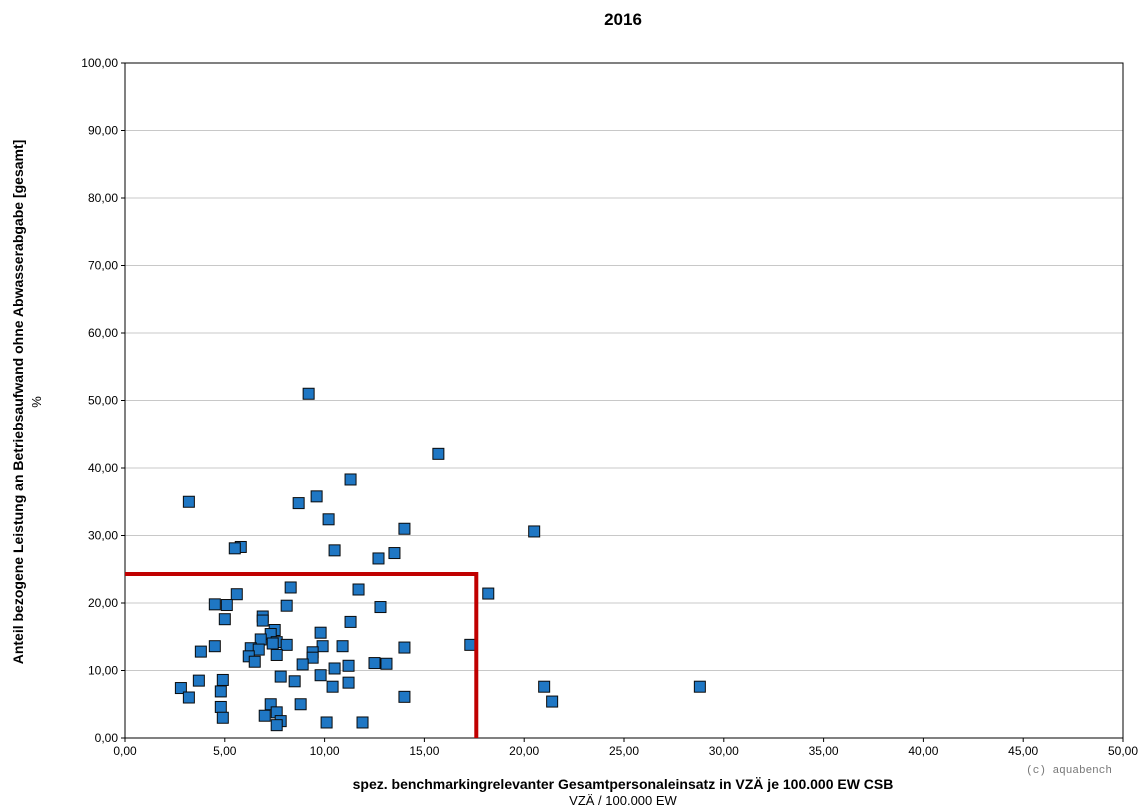  I want to click on y-axis-unit: %, so click(36, 402).